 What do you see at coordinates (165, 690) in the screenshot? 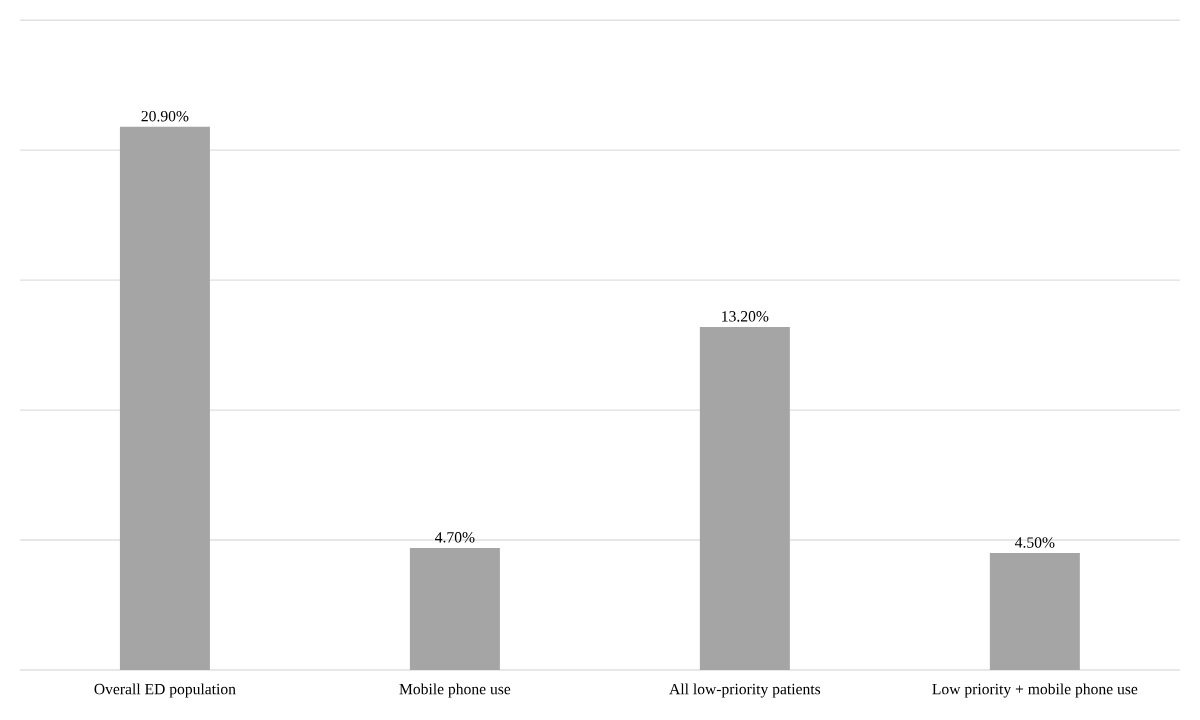
I see `x-tick-label: Overall ED population` at bounding box center [165, 690].